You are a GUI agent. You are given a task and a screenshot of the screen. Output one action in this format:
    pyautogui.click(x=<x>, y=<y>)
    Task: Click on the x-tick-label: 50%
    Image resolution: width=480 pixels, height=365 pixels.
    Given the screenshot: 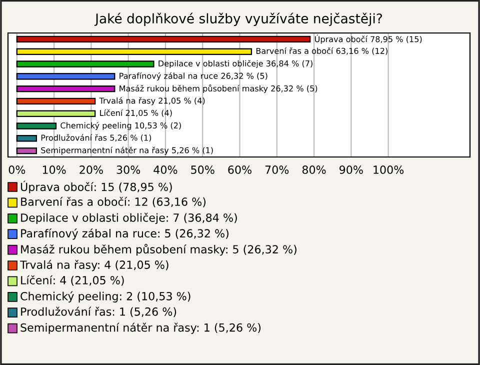 What is the action you would take?
    pyautogui.click(x=202, y=170)
    